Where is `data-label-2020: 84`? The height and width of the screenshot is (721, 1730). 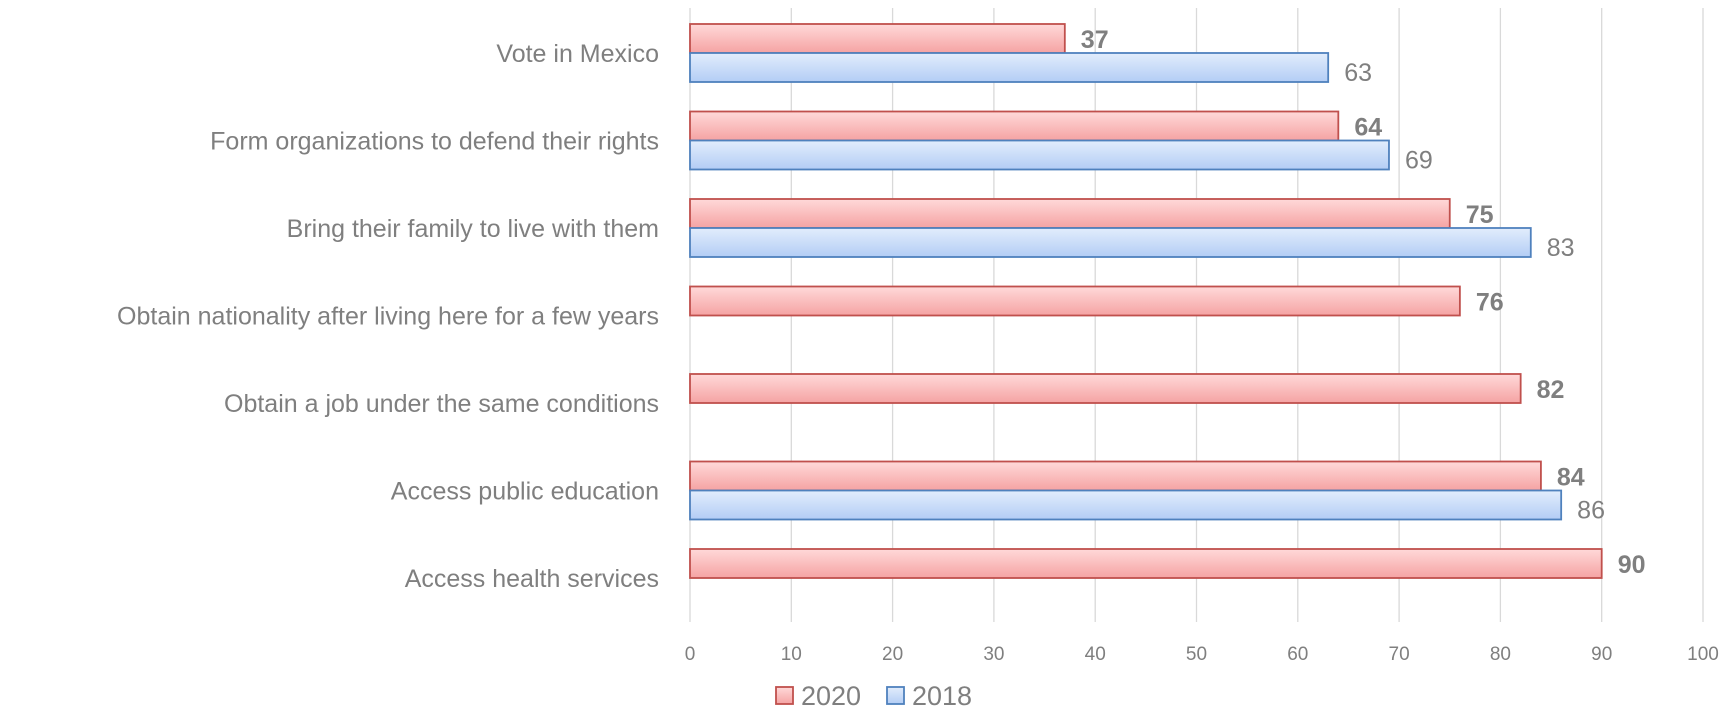 data-label-2020: 84 is located at coordinates (1571, 478).